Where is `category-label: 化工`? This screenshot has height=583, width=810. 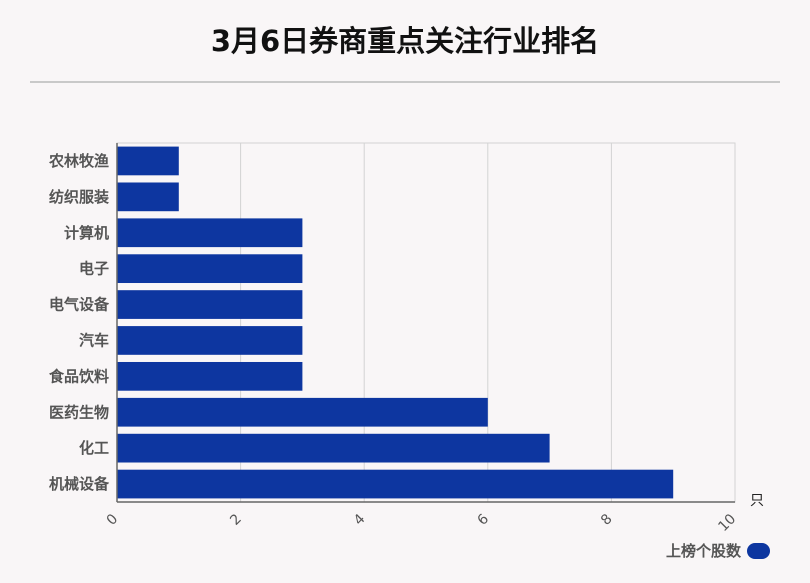
category-label: 化工 is located at coordinates (94, 448).